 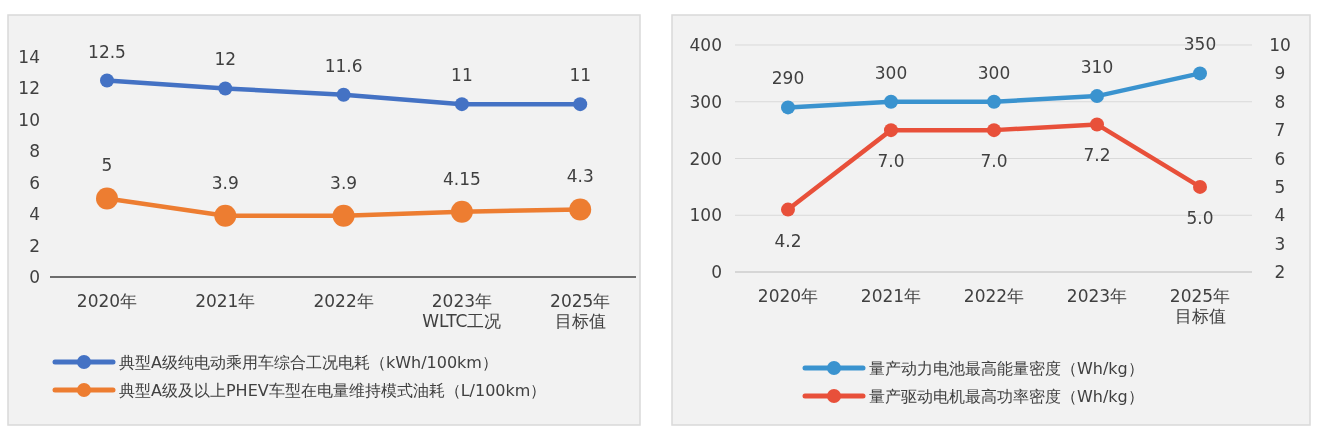 What do you see at coordinates (1280, 186) in the screenshot?
I see `y2-tick-label: 5` at bounding box center [1280, 186].